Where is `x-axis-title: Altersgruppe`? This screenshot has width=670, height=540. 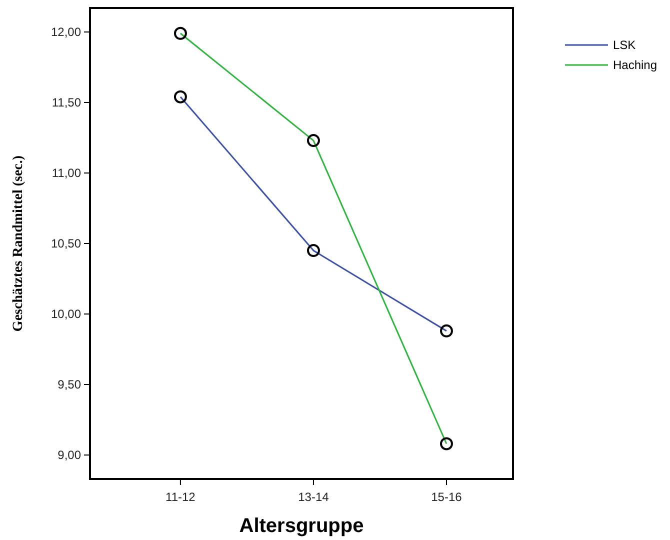 x-axis-title: Altersgruppe is located at coordinates (301, 526).